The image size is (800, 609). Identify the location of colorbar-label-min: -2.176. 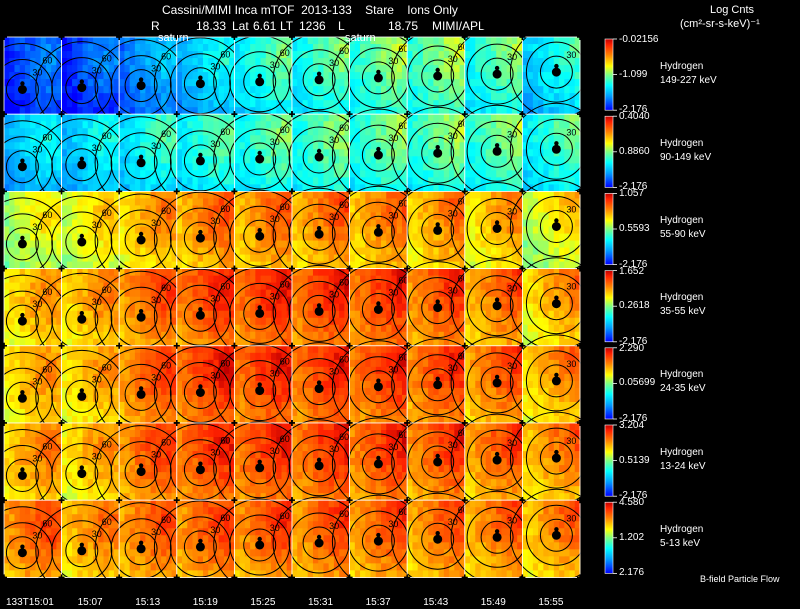
(633, 264).